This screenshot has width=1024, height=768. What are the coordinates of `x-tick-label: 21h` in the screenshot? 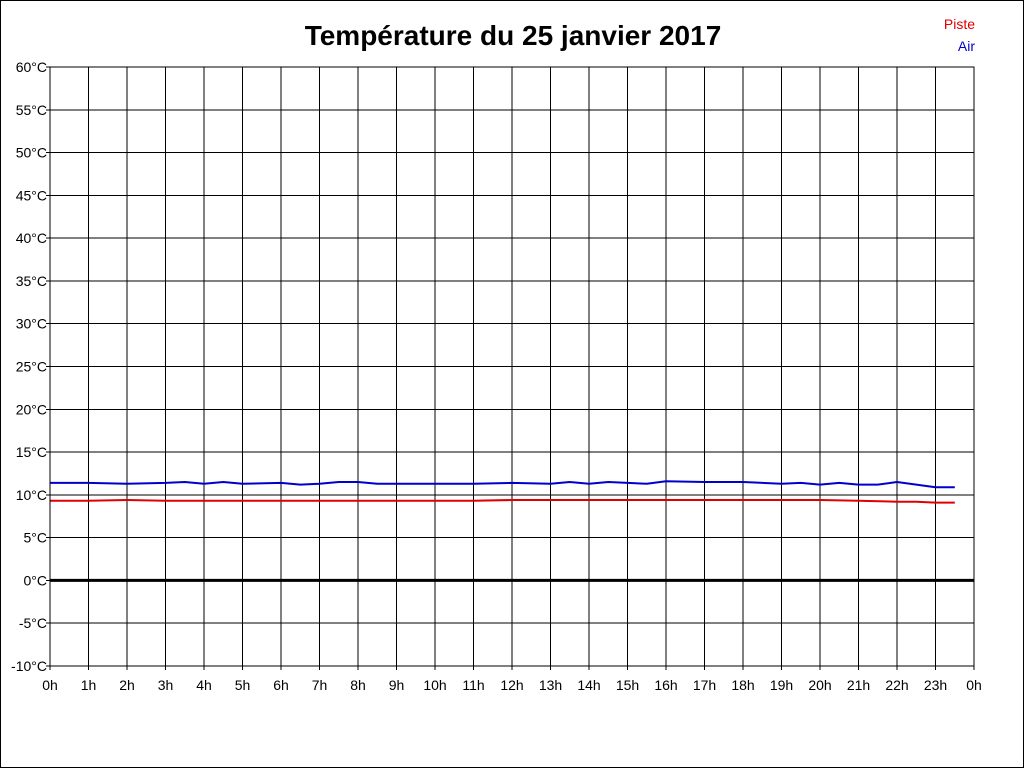 It's located at (858, 685).